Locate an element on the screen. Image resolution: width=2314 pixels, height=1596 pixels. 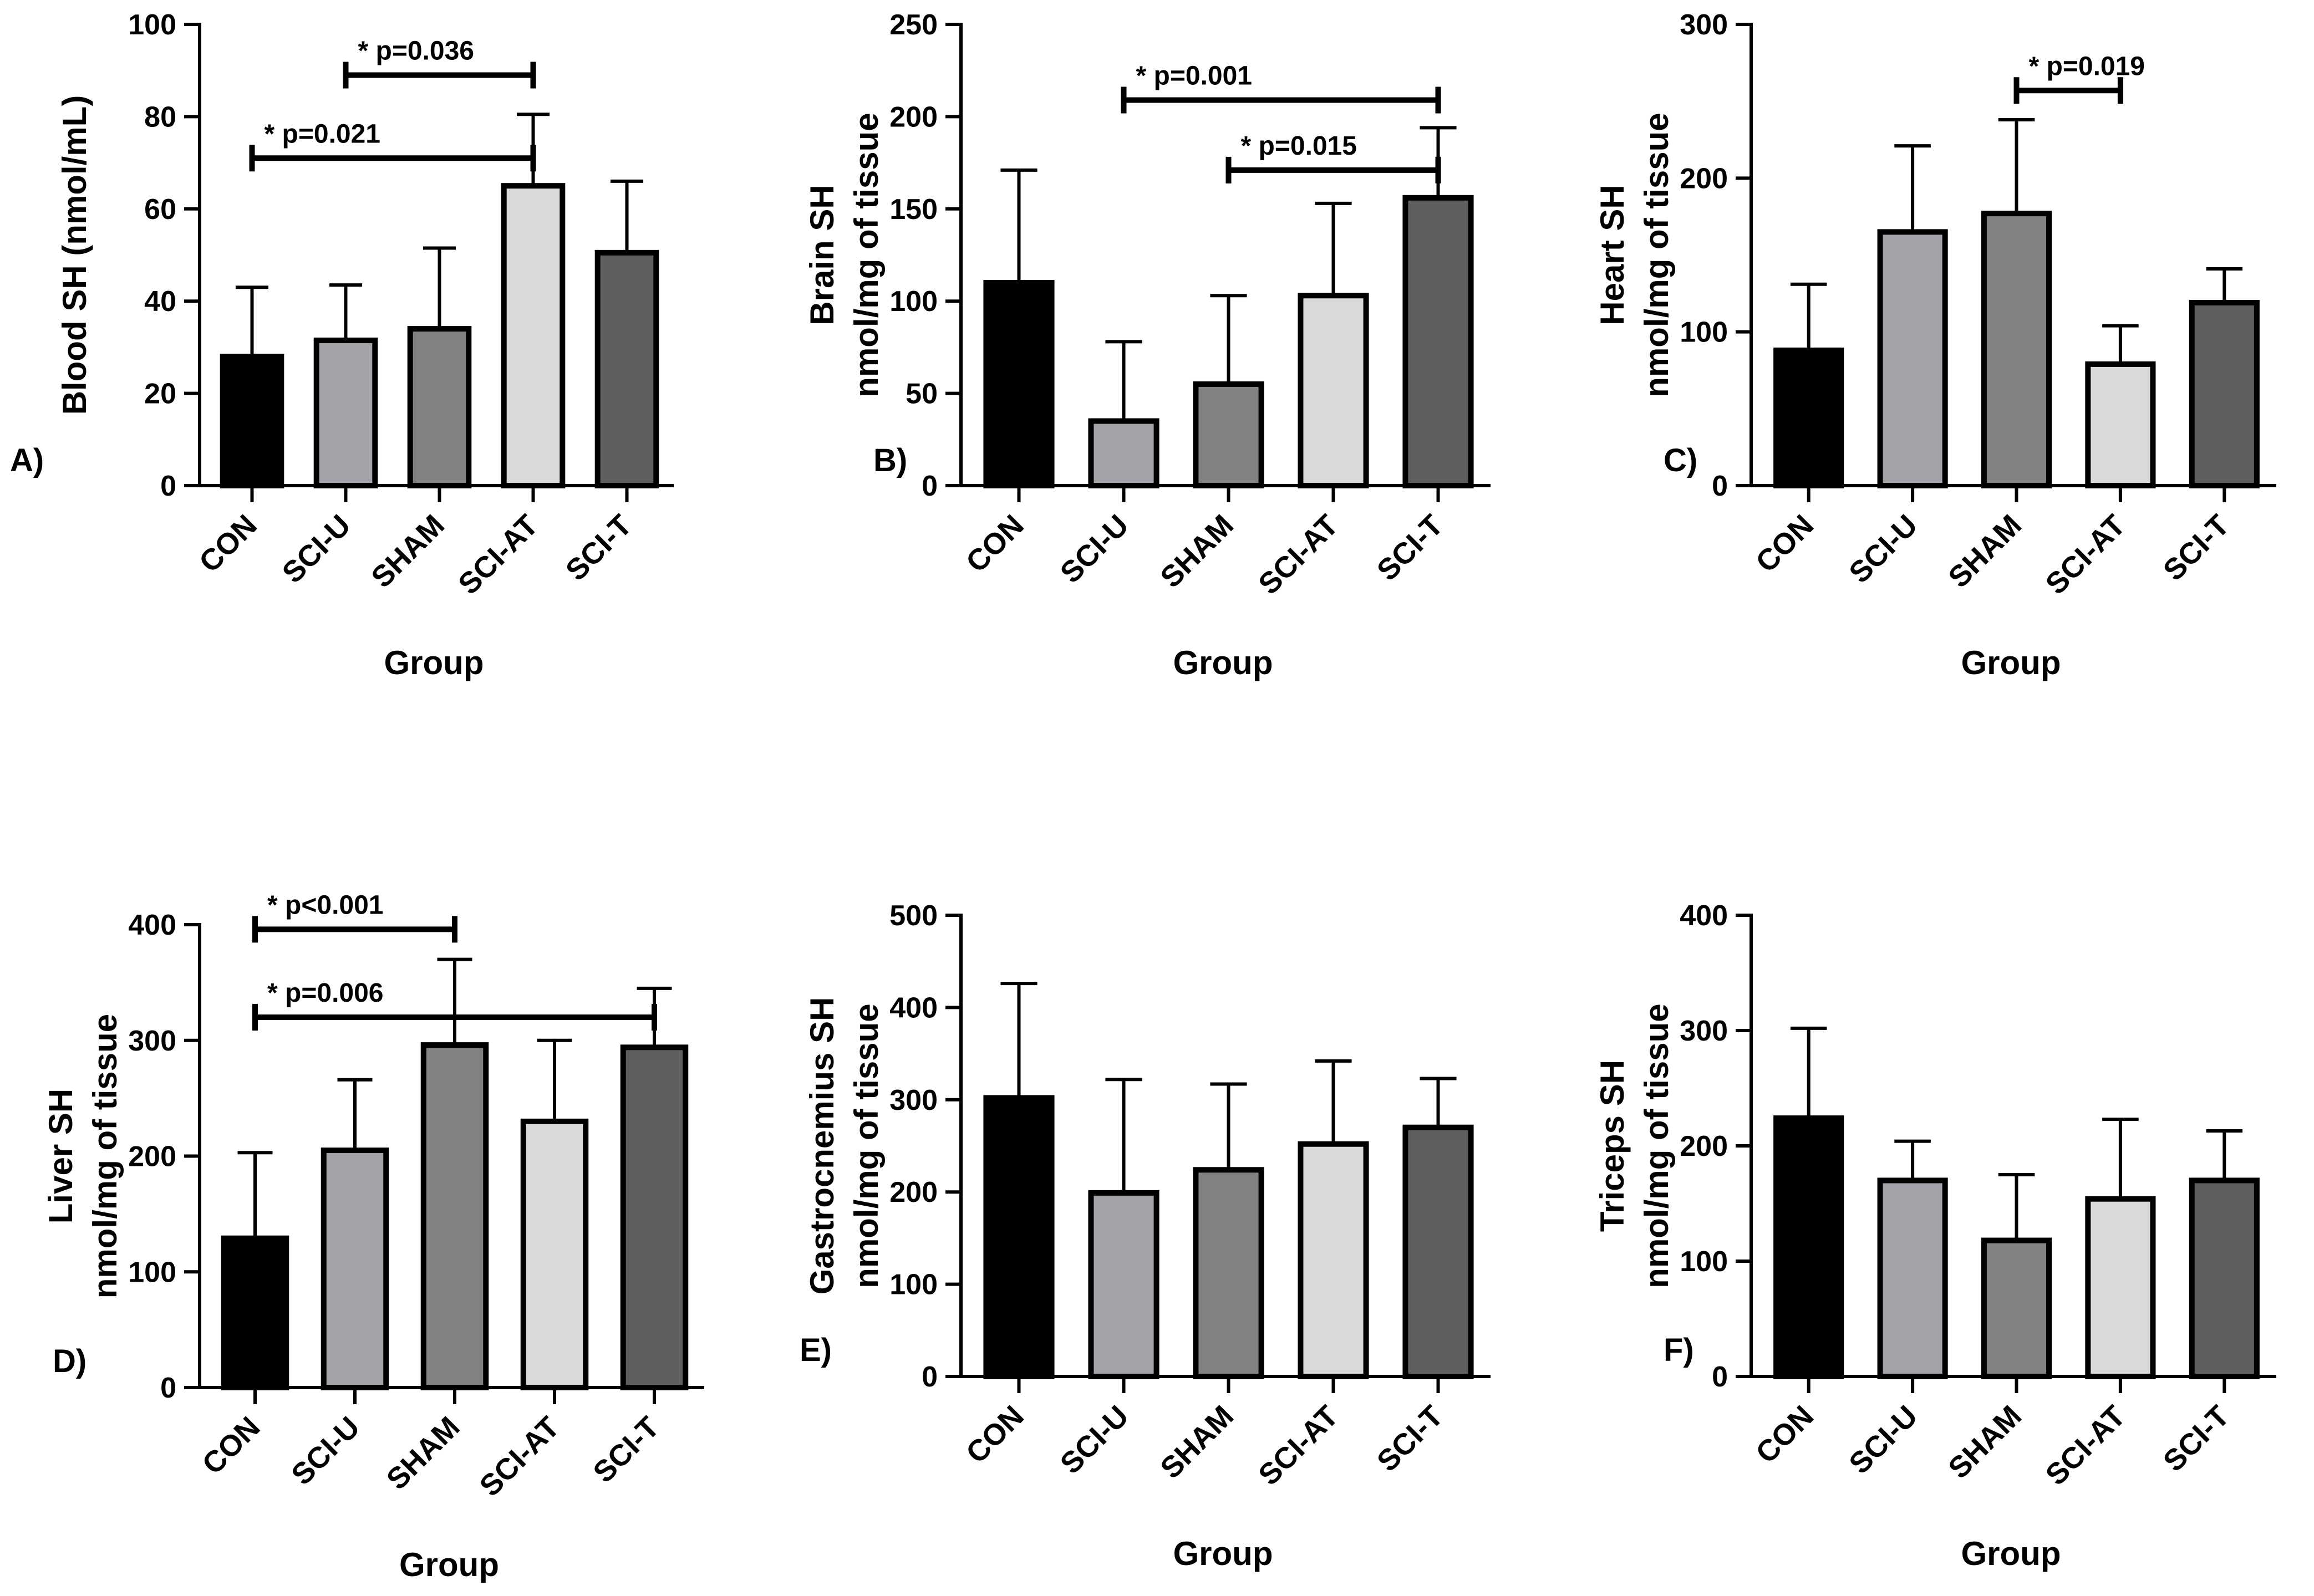
significance-label: * p=0.001 is located at coordinates (1194, 75).